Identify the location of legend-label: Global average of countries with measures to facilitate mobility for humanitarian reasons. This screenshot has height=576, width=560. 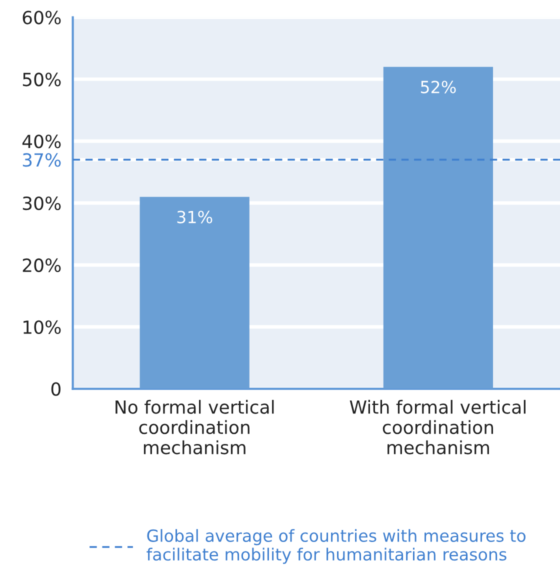
(336, 546).